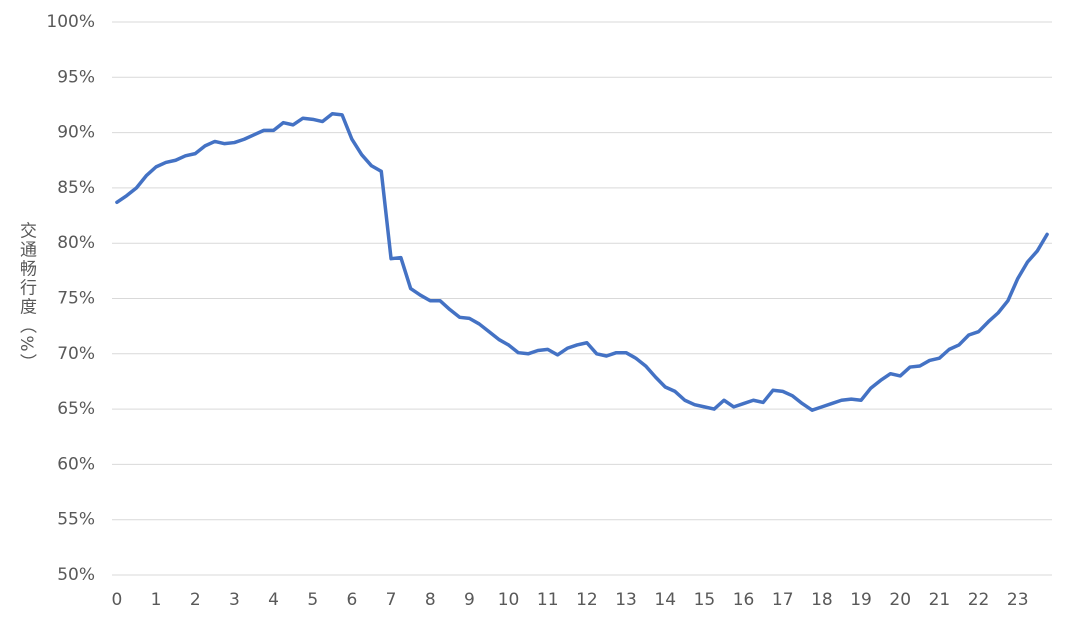  Describe the element at coordinates (1018, 600) in the screenshot. I see `x-tick-label: 23` at that location.